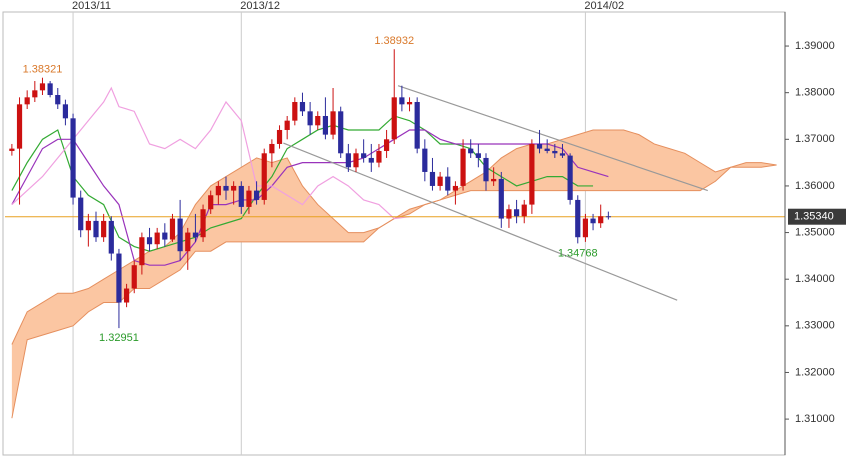 This screenshot has height=465, width=849. What do you see at coordinates (394, 41) in the screenshot?
I see `price-annotation: 1.38932` at bounding box center [394, 41].